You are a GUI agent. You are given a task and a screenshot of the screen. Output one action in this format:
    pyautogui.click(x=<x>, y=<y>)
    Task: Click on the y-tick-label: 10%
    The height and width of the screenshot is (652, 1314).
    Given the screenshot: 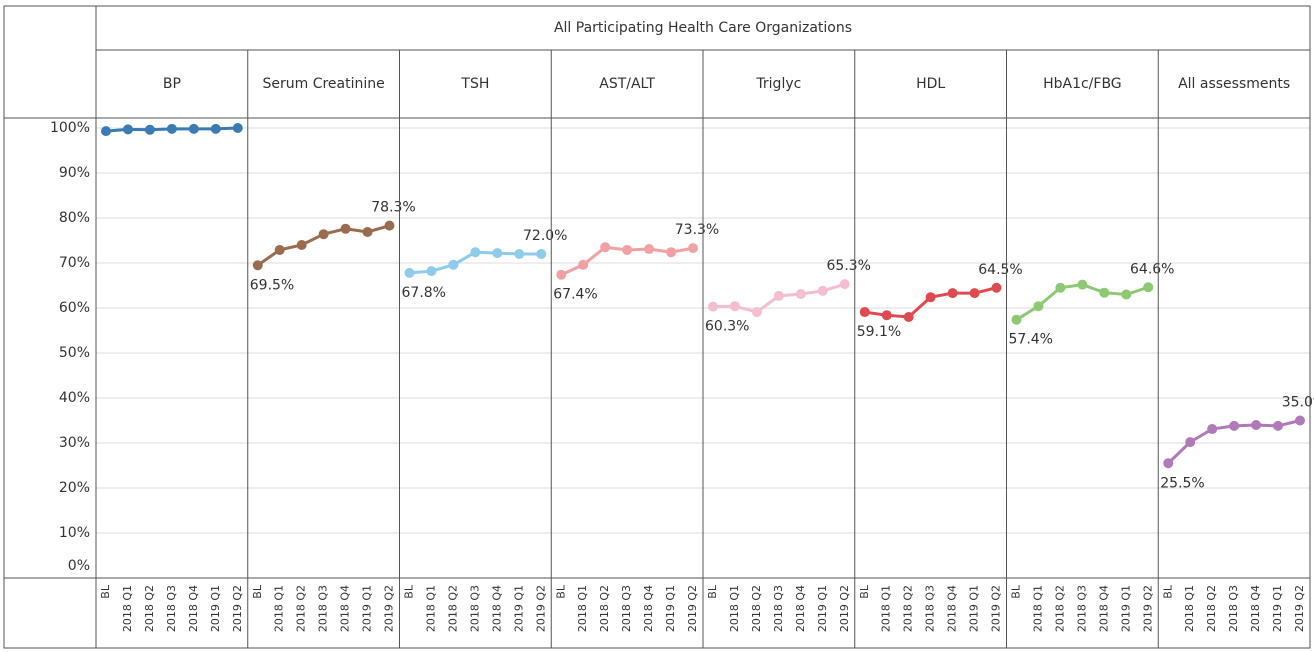 What is the action you would take?
    pyautogui.click(x=74, y=533)
    